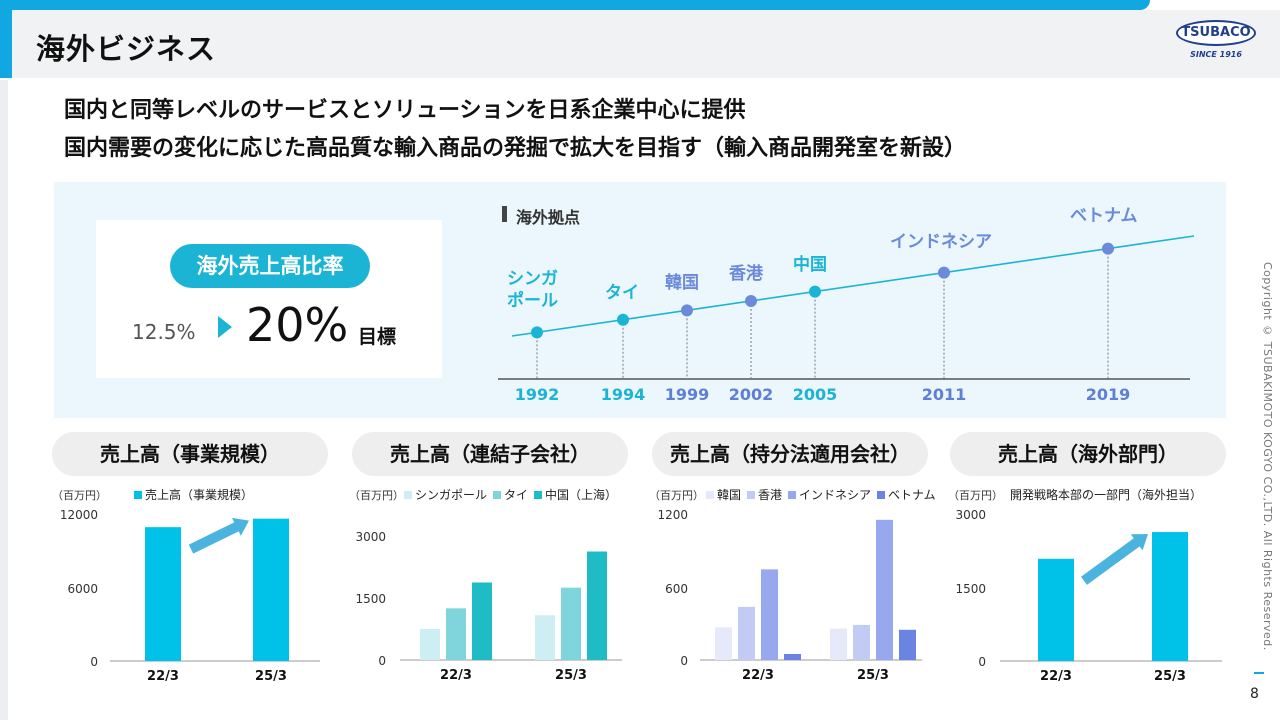 The height and width of the screenshot is (720, 1280). Describe the element at coordinates (1254, 694) in the screenshot. I see `page-number: 8` at that location.